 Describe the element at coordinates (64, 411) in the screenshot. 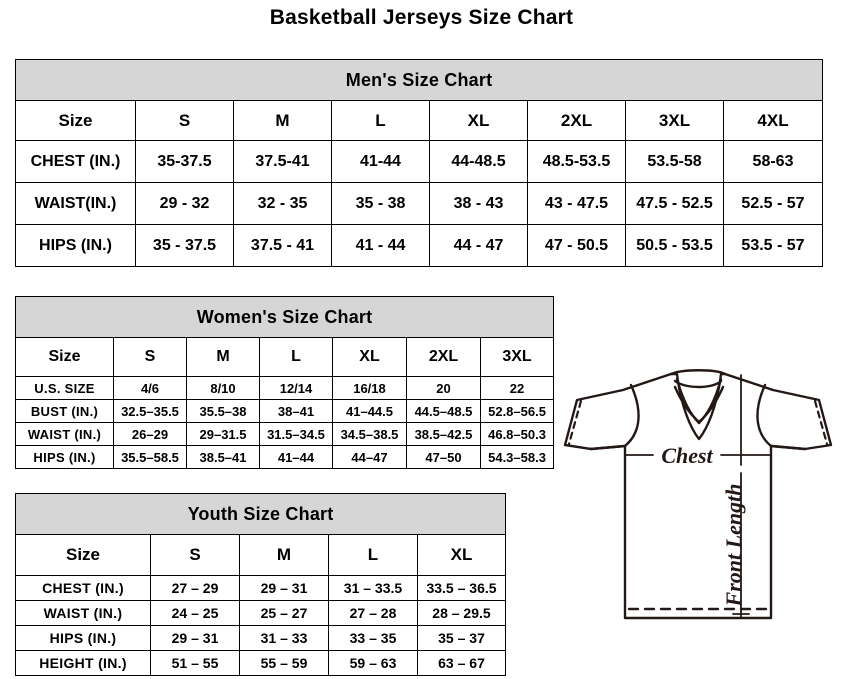

I see `womens-row-label-bust: BUST (IN.)` at that location.